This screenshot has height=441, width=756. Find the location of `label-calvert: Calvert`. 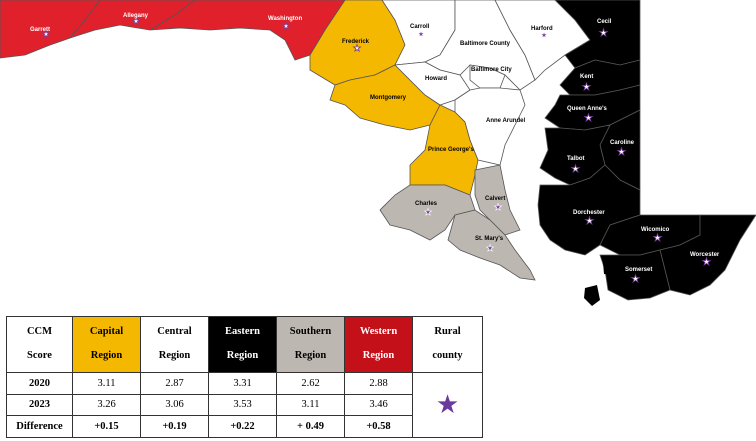

label-calvert: Calvert is located at coordinates (495, 199).